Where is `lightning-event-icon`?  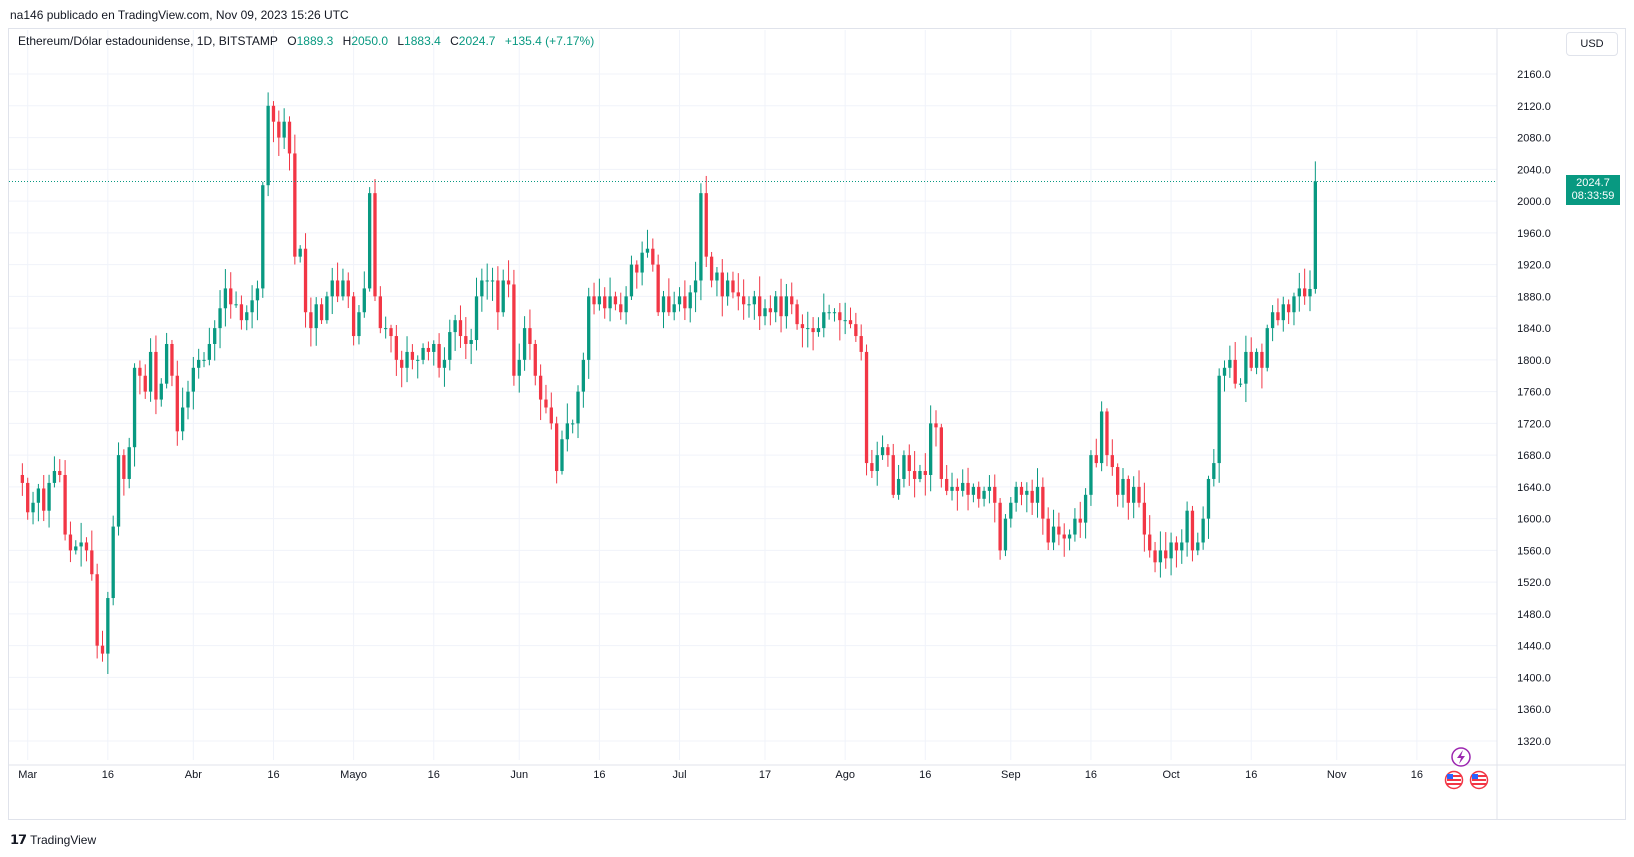
lightning-event-icon is located at coordinates (1461, 757).